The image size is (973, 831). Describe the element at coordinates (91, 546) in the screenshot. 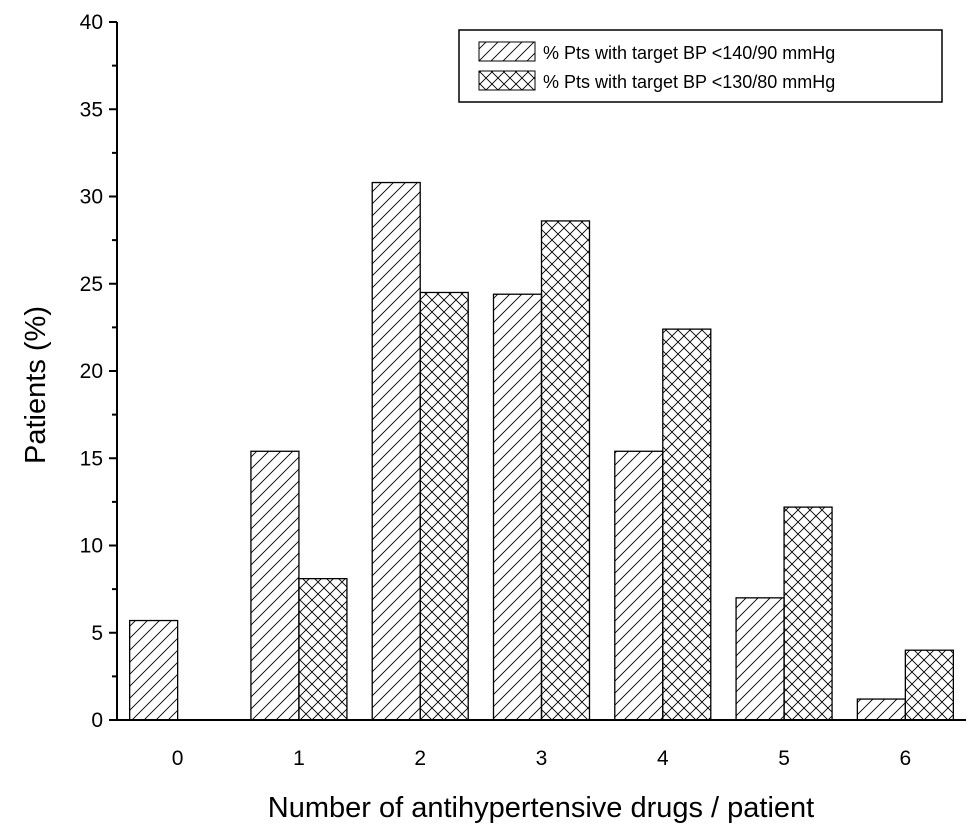

I see `y-tick-label: 10` at that location.